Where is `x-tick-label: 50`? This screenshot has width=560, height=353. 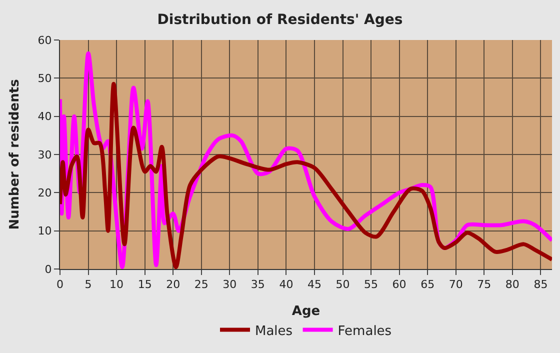
x-tick-label: 50 is located at coordinates (343, 285).